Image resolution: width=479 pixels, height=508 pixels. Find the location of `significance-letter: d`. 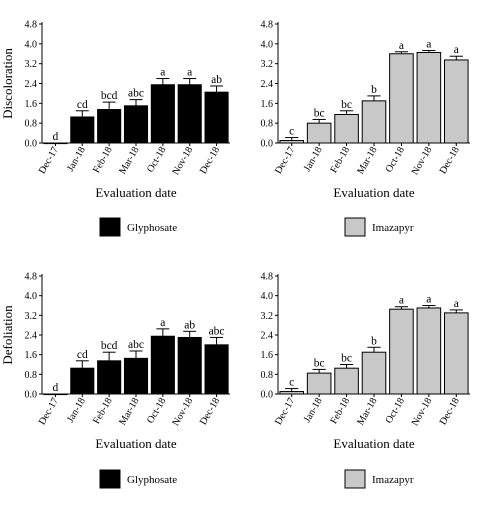

significance-letter: d is located at coordinates (56, 137).